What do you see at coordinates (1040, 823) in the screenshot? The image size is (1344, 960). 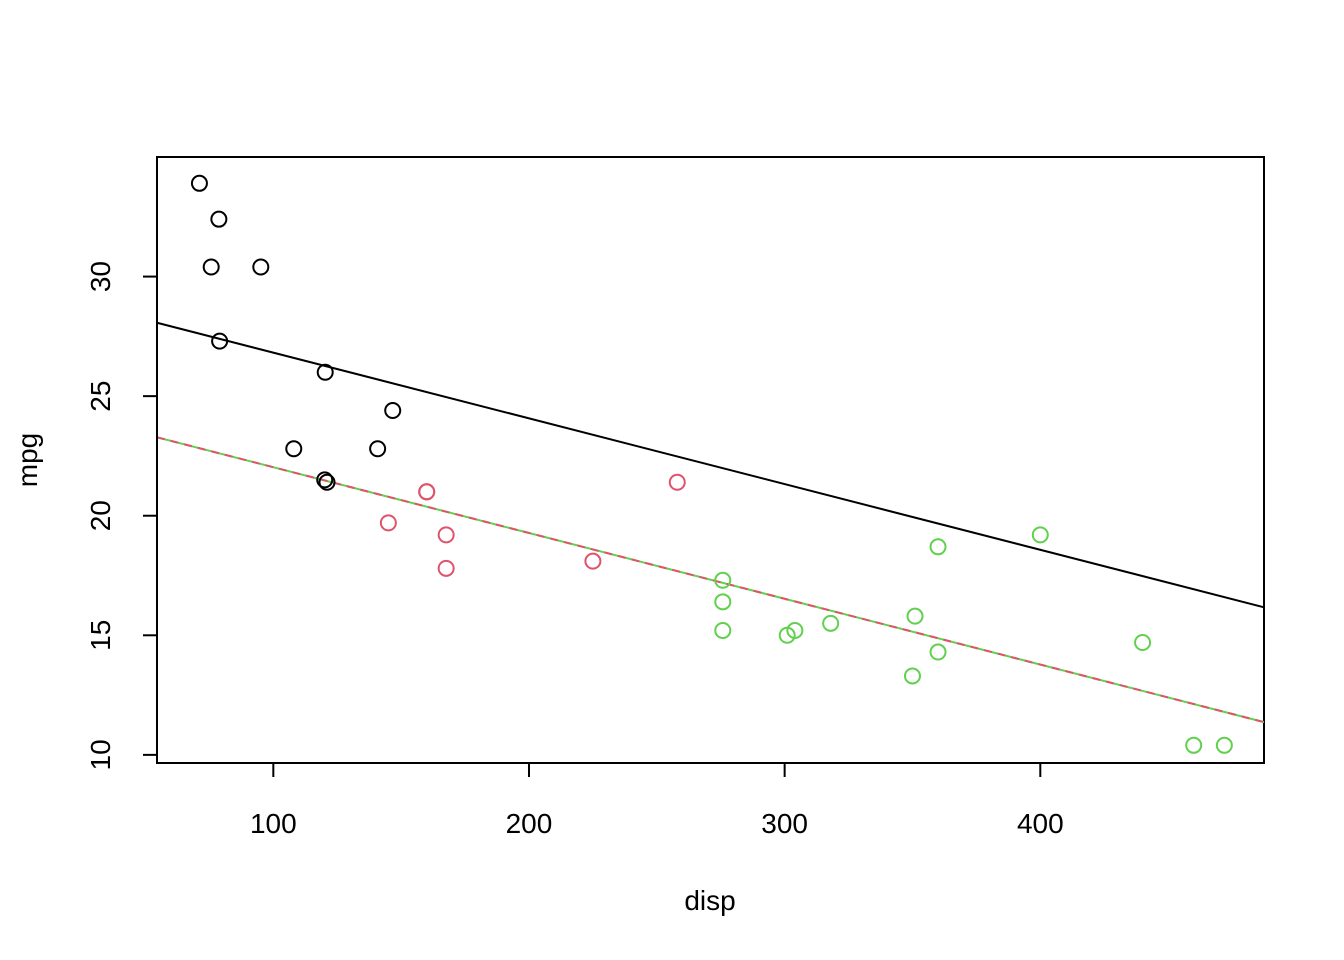 I see `x-tick-label: 400` at bounding box center [1040, 823].